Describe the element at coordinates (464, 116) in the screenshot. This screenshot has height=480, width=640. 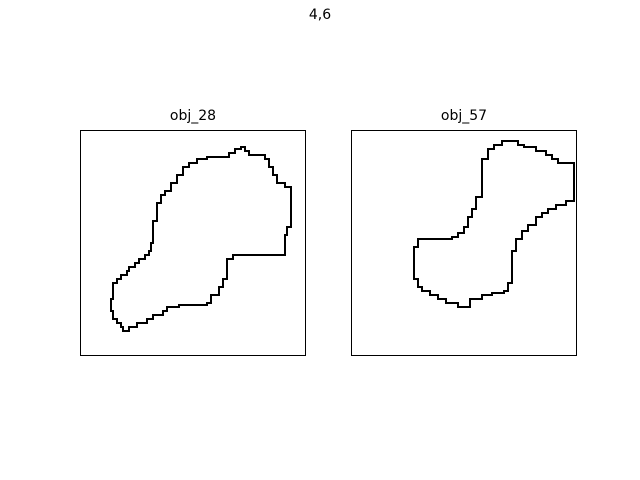
I see `panel-title-right: obj_57` at that location.